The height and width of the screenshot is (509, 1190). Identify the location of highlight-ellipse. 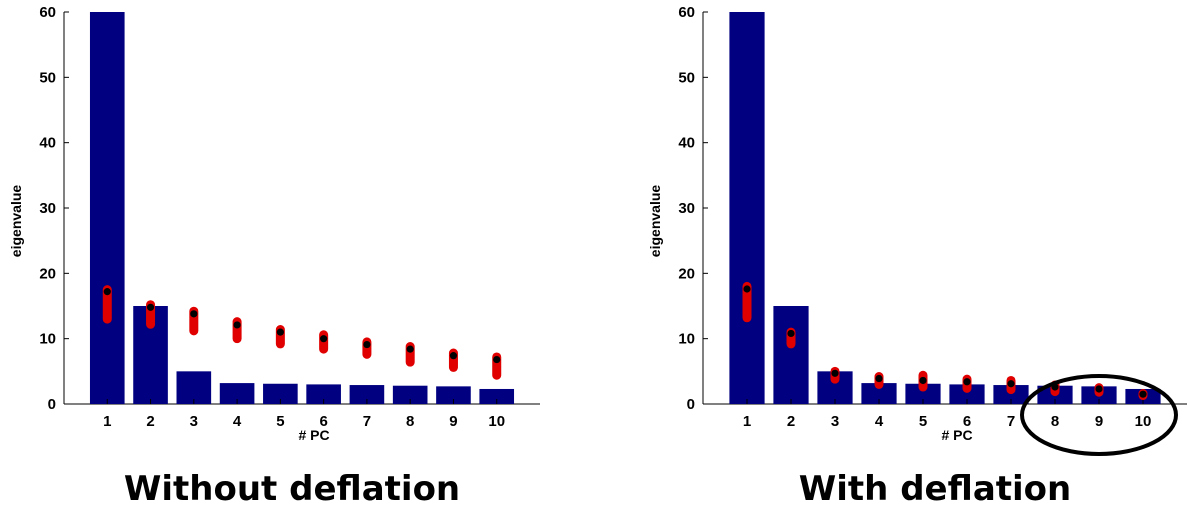
(1099, 415).